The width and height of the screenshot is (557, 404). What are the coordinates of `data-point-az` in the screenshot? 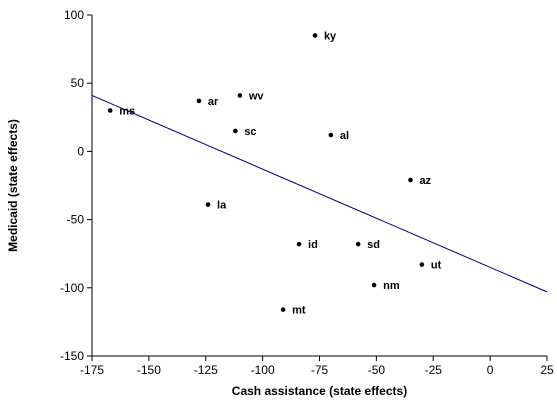 It's located at (410, 180).